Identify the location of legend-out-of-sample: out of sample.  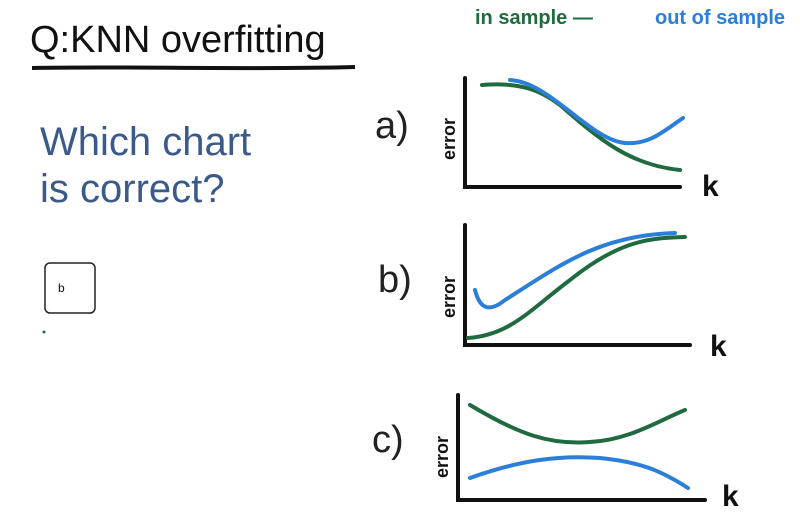
(720, 18).